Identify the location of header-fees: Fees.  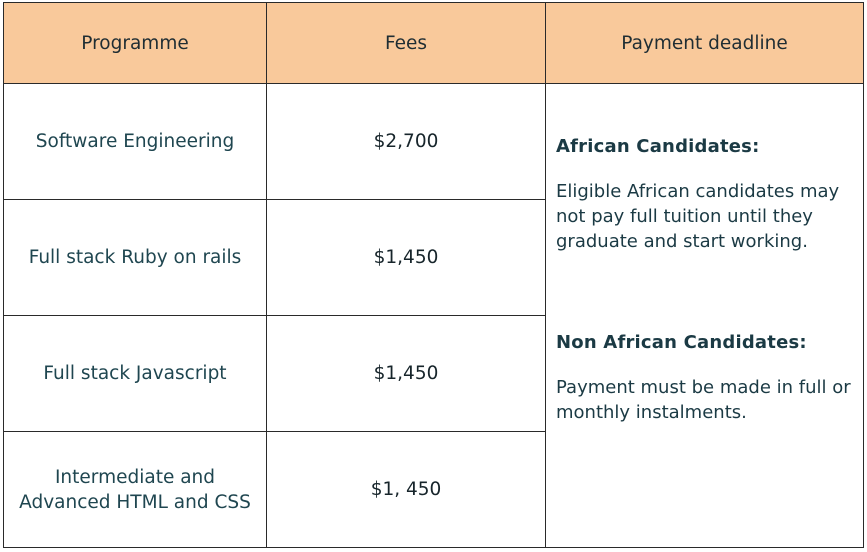
(406, 43).